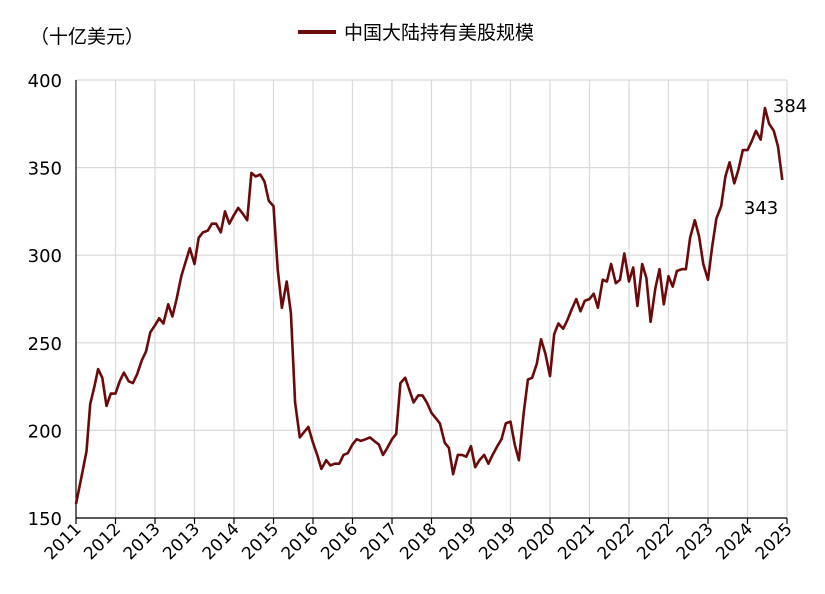  Describe the element at coordinates (576, 541) in the screenshot. I see `x-tick-label: 2021` at that location.